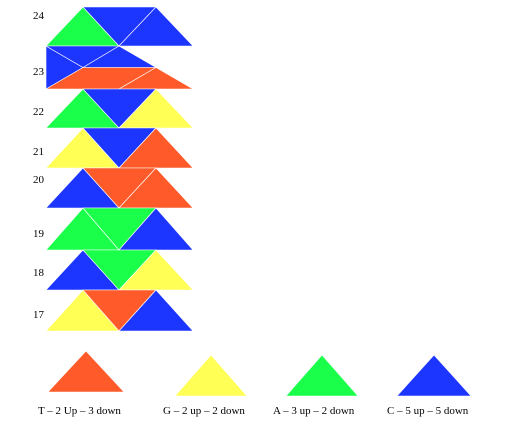  What do you see at coordinates (39, 16) in the screenshot?
I see `row-label-24: 24` at bounding box center [39, 16].